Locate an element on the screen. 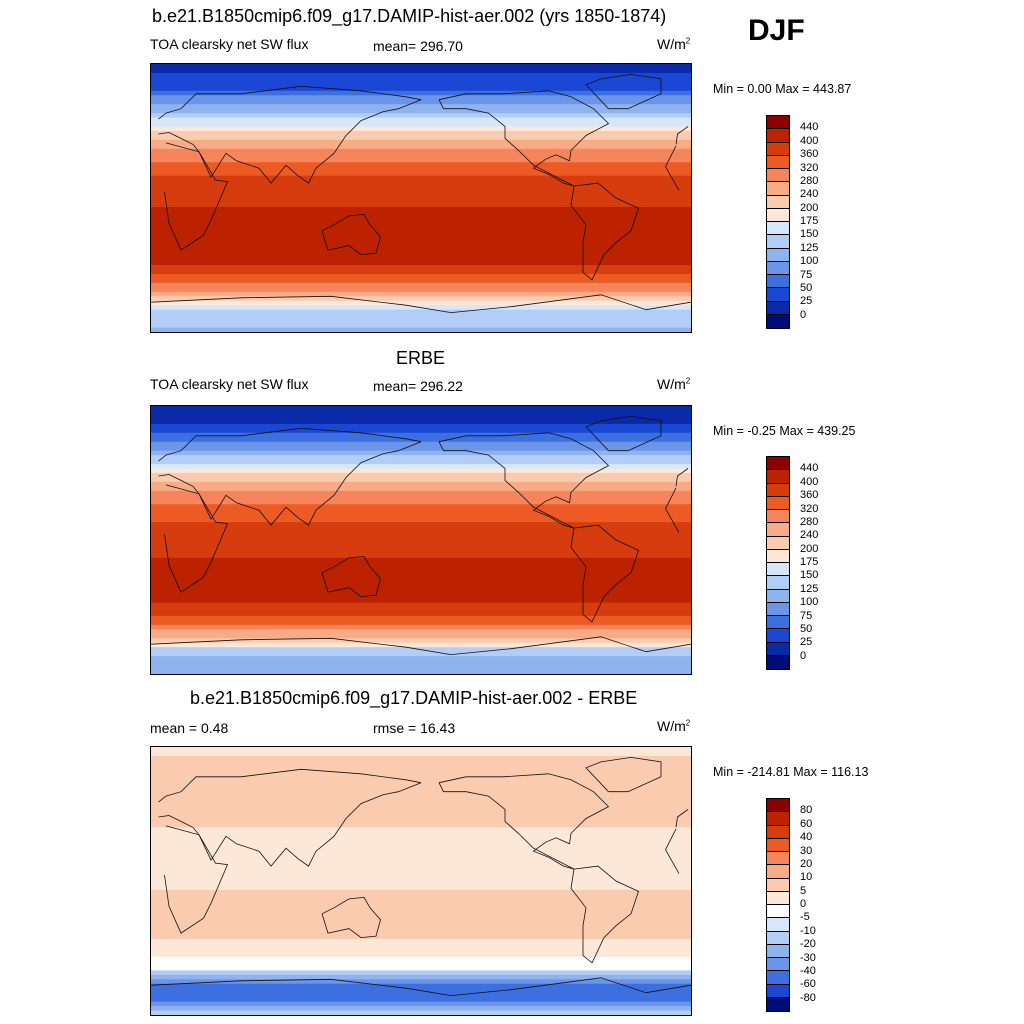 This screenshot has width=1024, height=1024. colorbar-tick-label: 175 is located at coordinates (809, 221).